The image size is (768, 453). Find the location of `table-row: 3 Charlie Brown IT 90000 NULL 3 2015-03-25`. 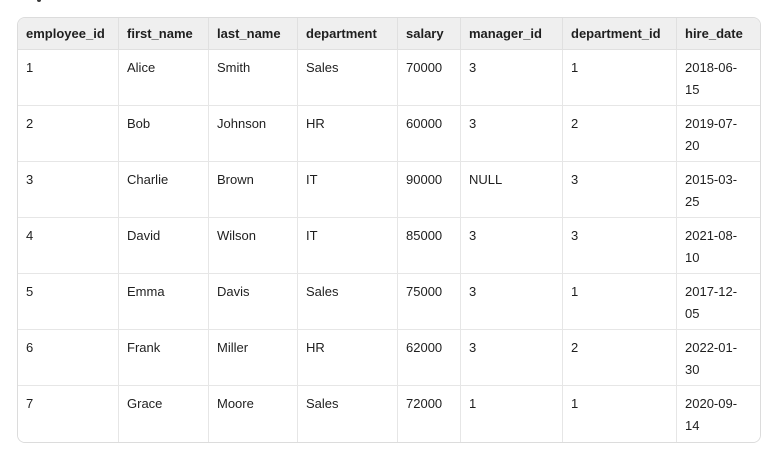

table-row: 3 Charlie Brown IT 90000 NULL 3 2015-03-25 is located at coordinates (389, 190).